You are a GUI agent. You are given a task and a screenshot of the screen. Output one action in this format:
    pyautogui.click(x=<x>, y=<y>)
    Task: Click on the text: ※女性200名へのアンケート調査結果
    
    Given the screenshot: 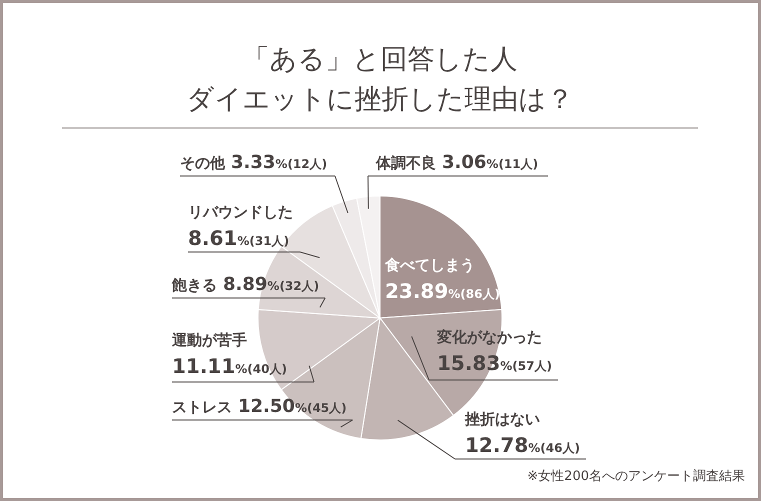 What is the action you would take?
    pyautogui.click(x=636, y=476)
    